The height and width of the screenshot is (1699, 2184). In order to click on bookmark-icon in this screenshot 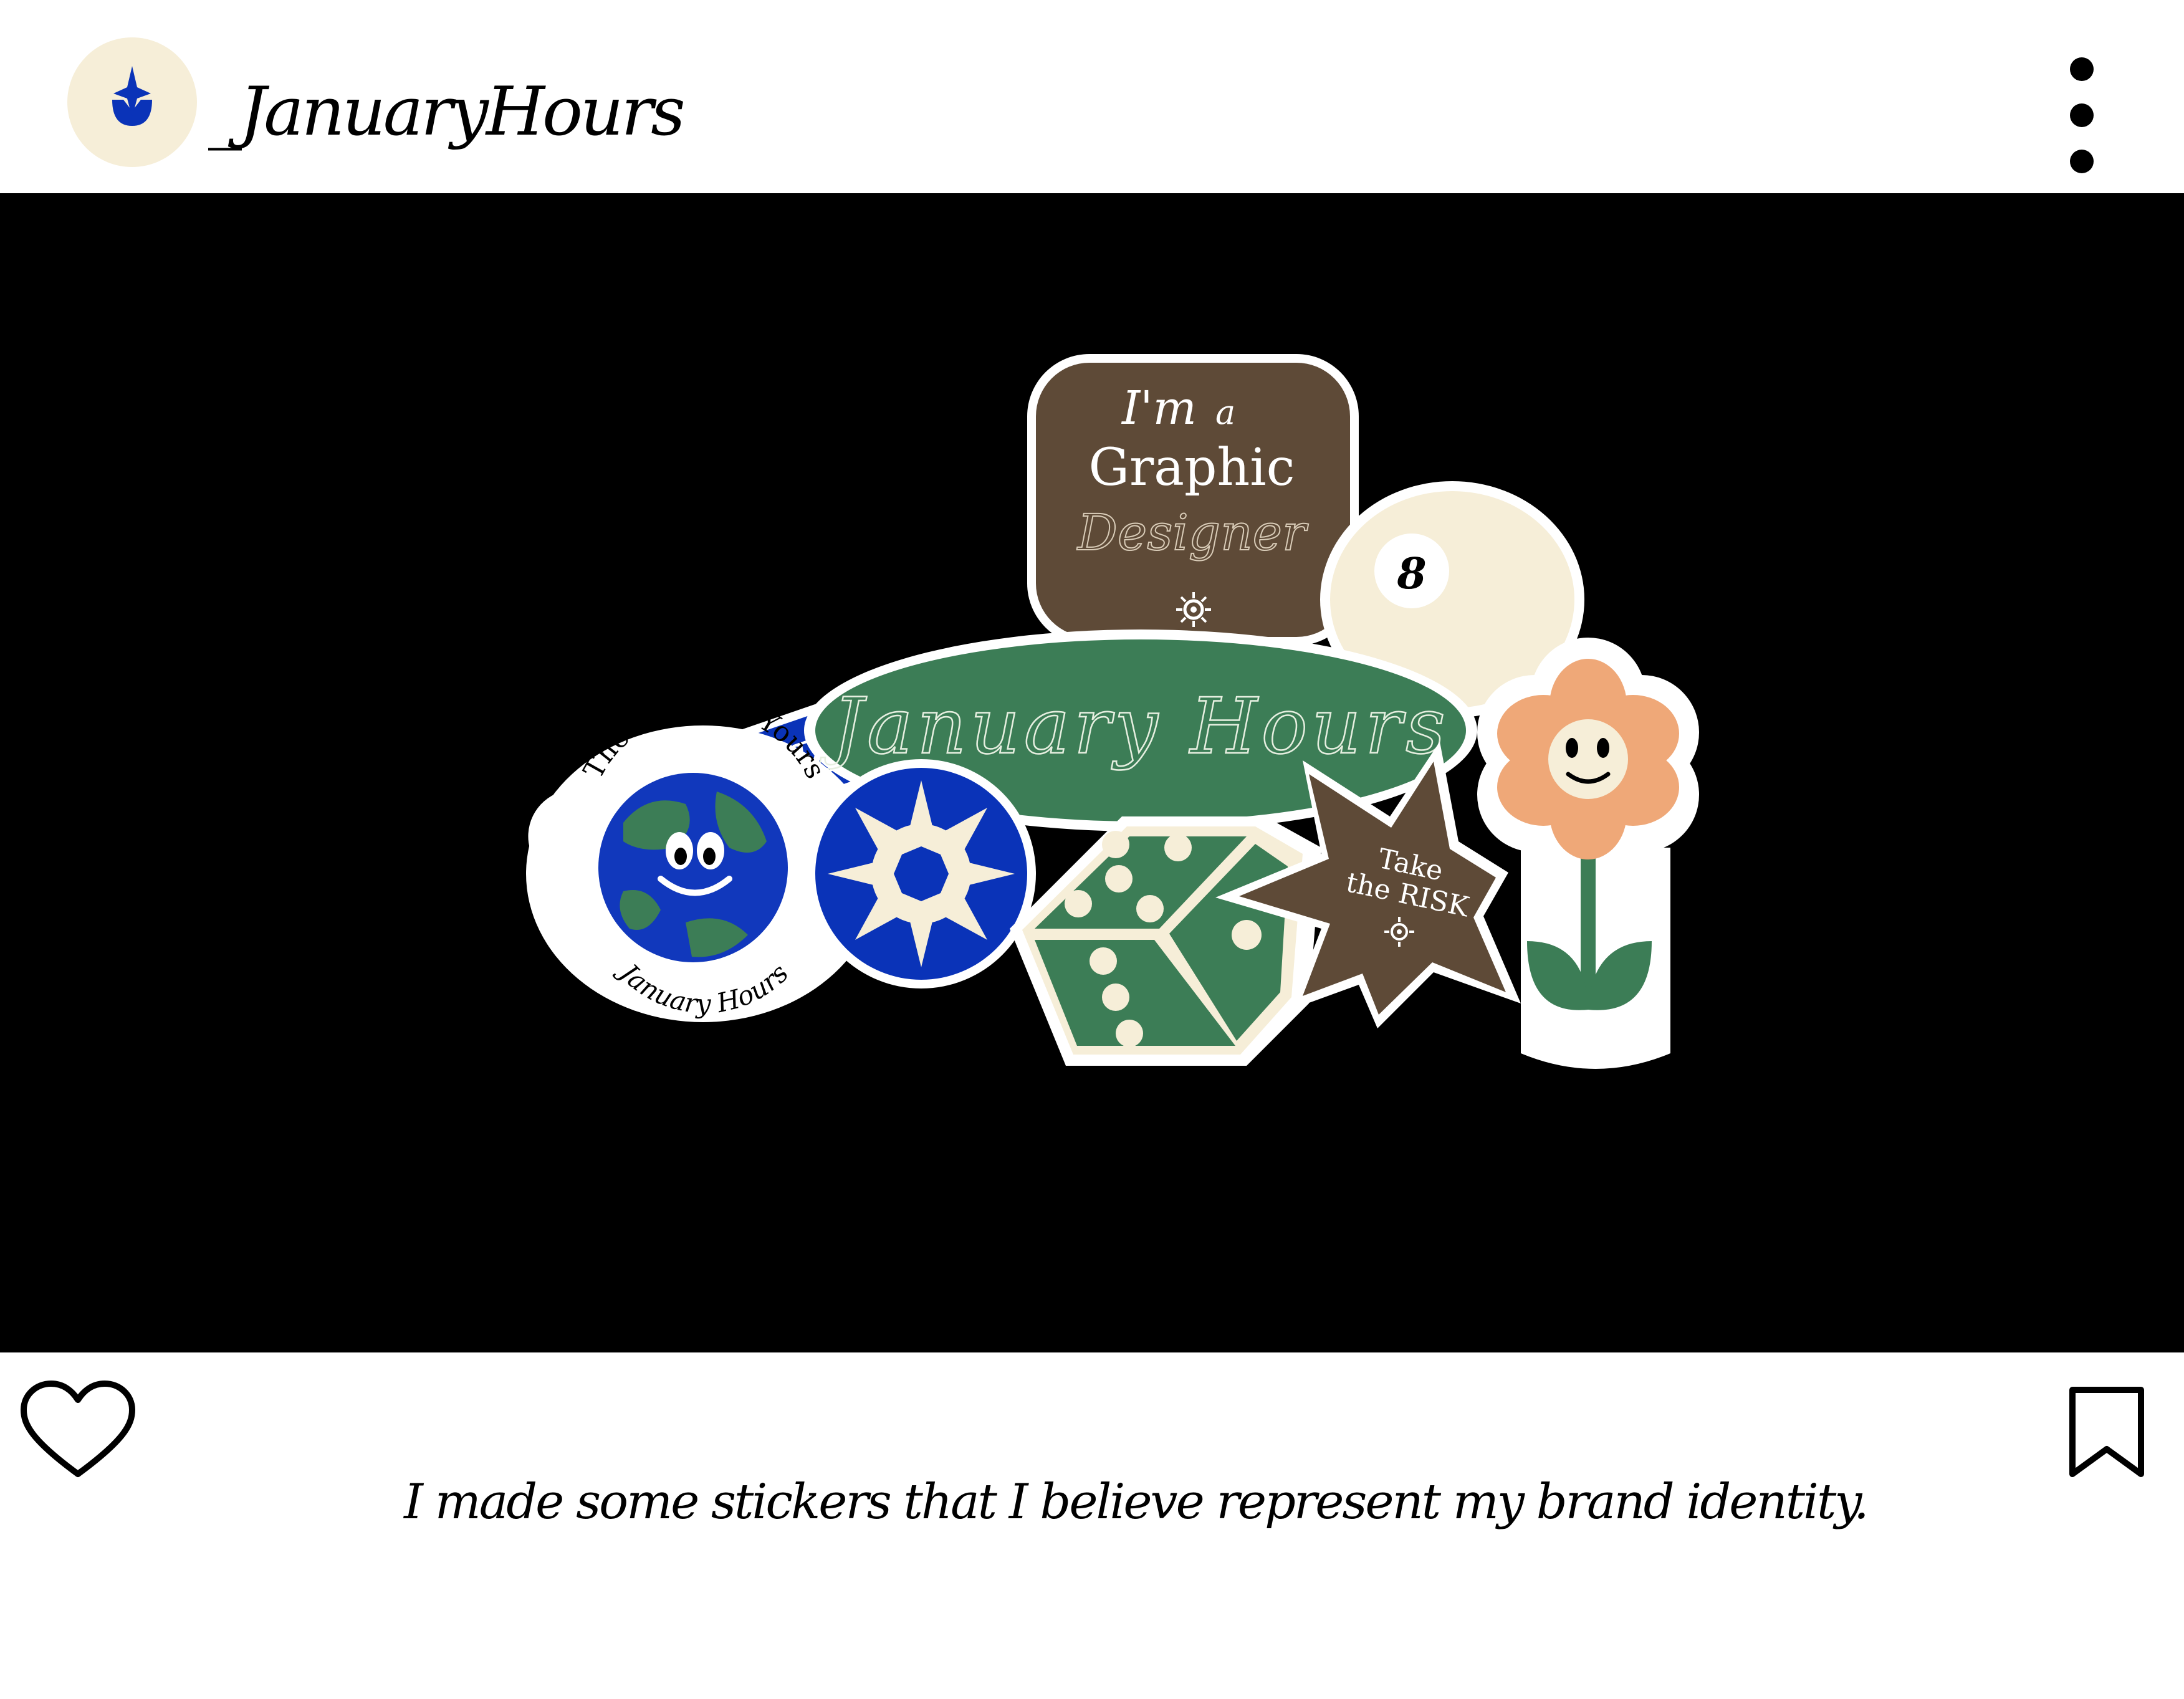, I will do `click(2106, 1432)`.